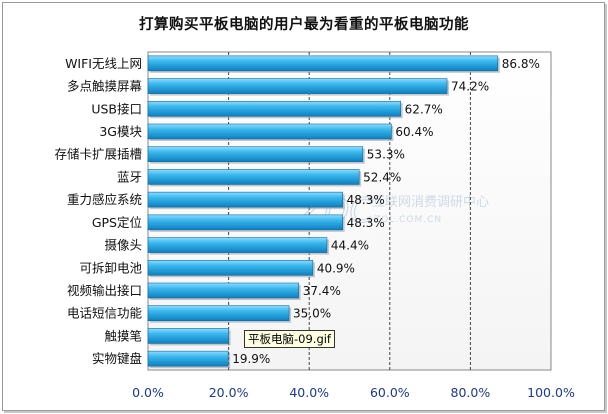 The width and height of the screenshot is (608, 414). Describe the element at coordinates (414, 132) in the screenshot. I see `value-label: 60.4%` at that location.